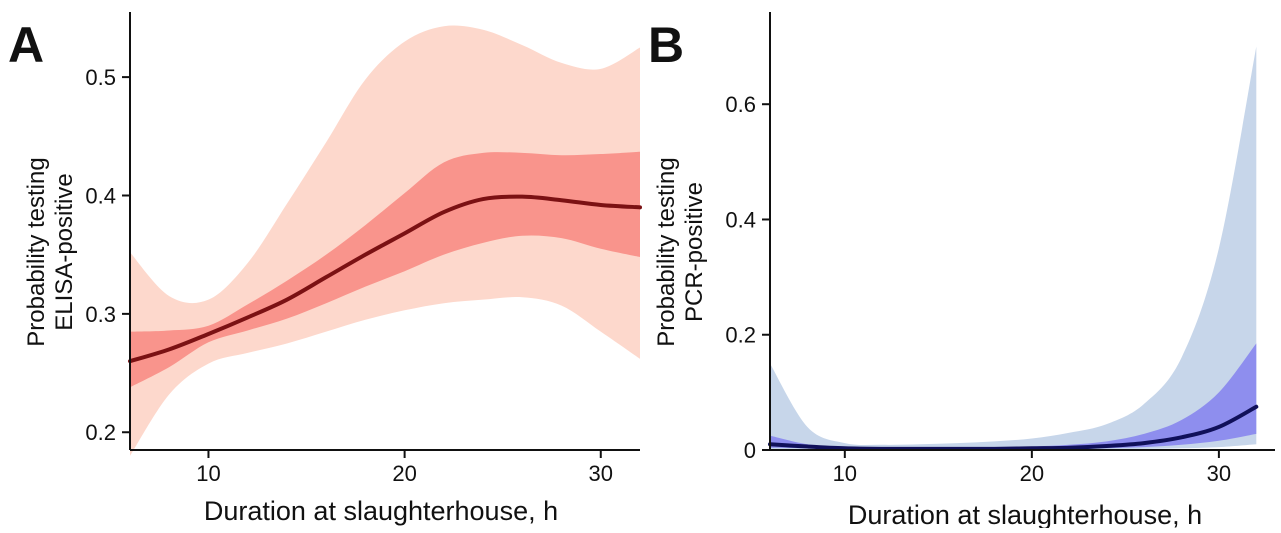  I want to click on panel-b-inner-band, so click(1013, 396).